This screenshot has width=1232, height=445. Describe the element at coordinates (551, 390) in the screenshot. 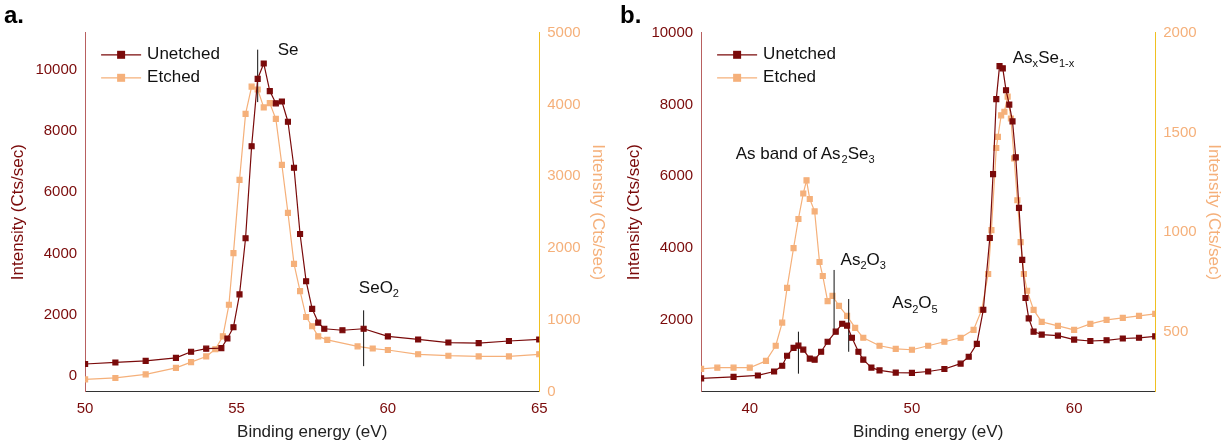

I see `y2-tick-label: 0` at that location.